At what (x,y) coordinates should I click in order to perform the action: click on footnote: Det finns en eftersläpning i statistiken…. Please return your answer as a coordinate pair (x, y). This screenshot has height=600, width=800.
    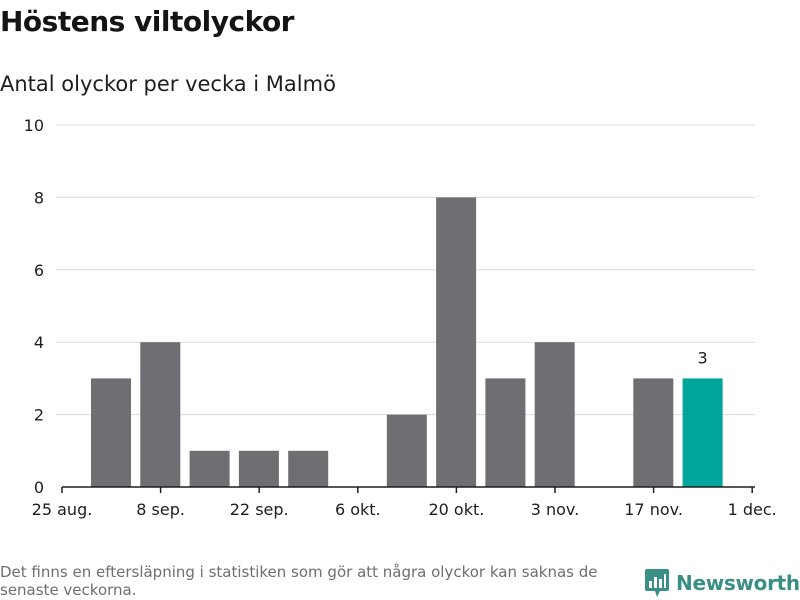
    Looking at the image, I should click on (299, 581).